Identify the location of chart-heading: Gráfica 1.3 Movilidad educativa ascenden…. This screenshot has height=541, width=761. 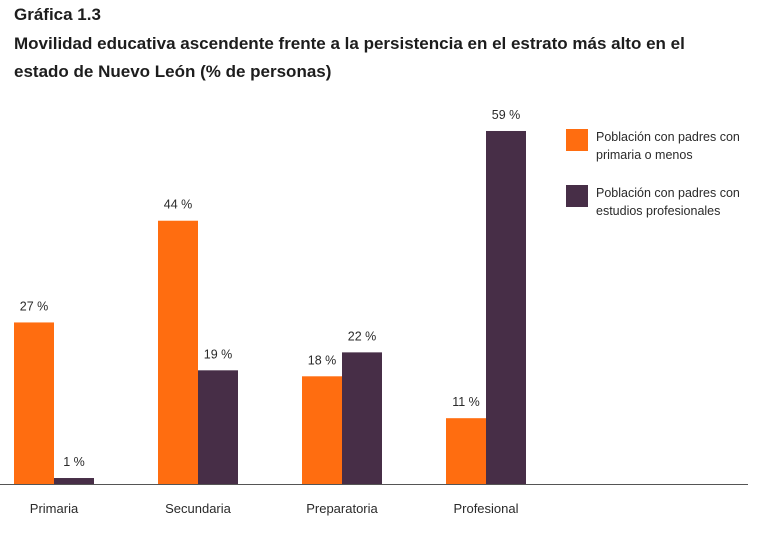
(379, 45).